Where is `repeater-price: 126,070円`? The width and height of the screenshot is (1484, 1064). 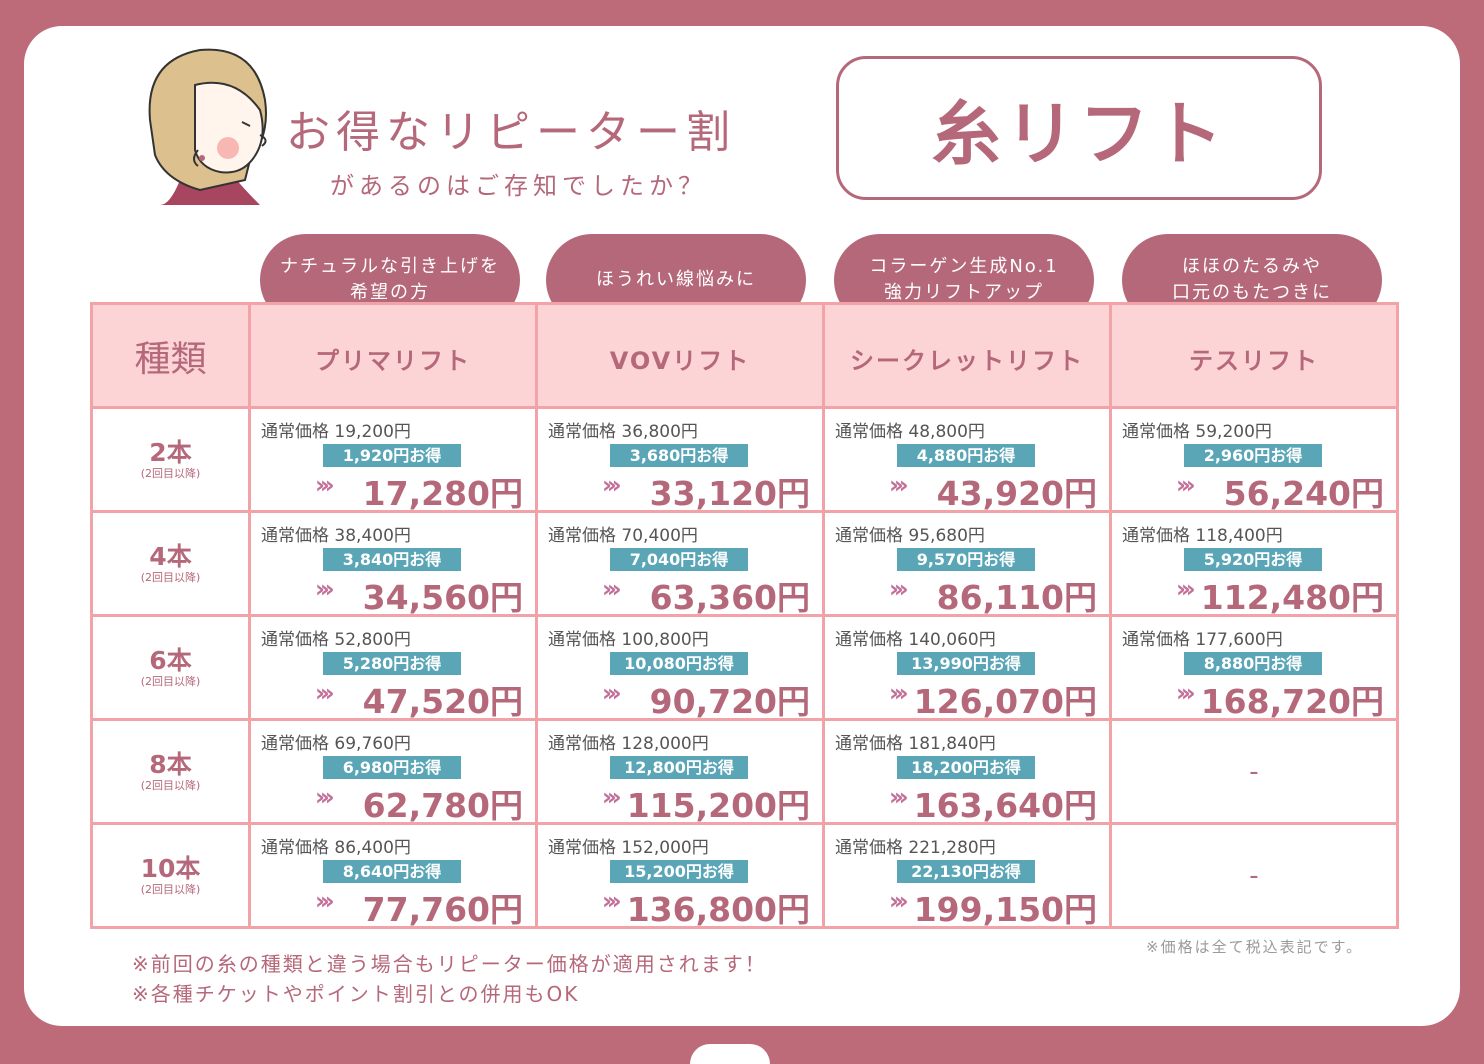 repeater-price: 126,070円 is located at coordinates (1005, 701).